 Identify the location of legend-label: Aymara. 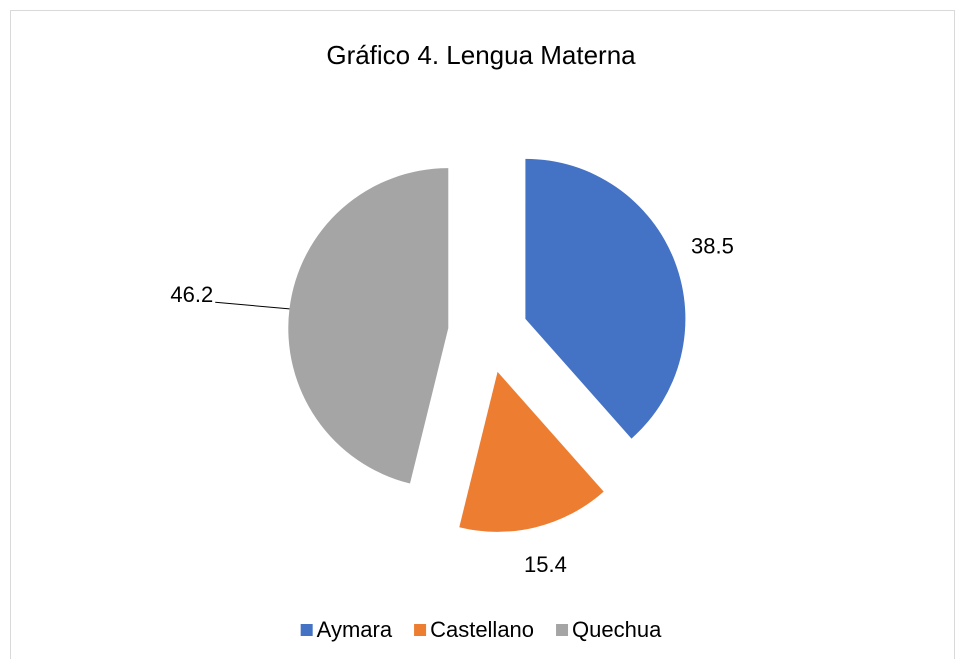
(355, 629).